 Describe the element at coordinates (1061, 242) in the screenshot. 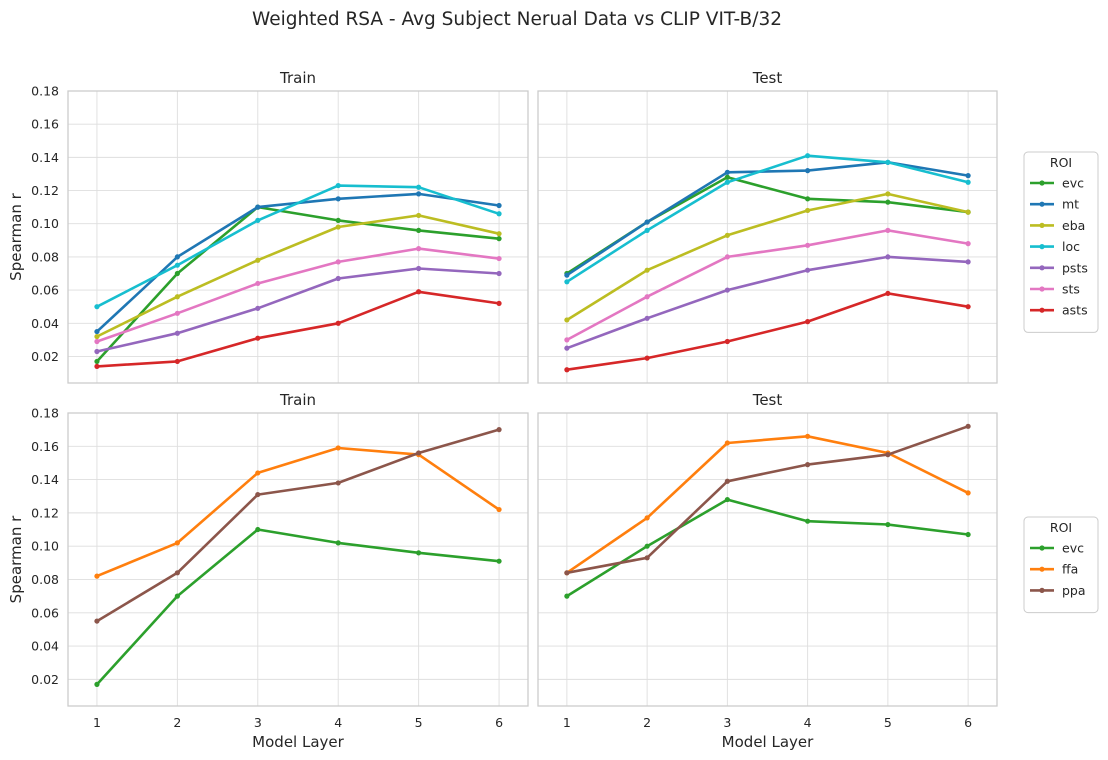

I see `legend-2: ROI evc mt eba loc psts sts asts` at that location.